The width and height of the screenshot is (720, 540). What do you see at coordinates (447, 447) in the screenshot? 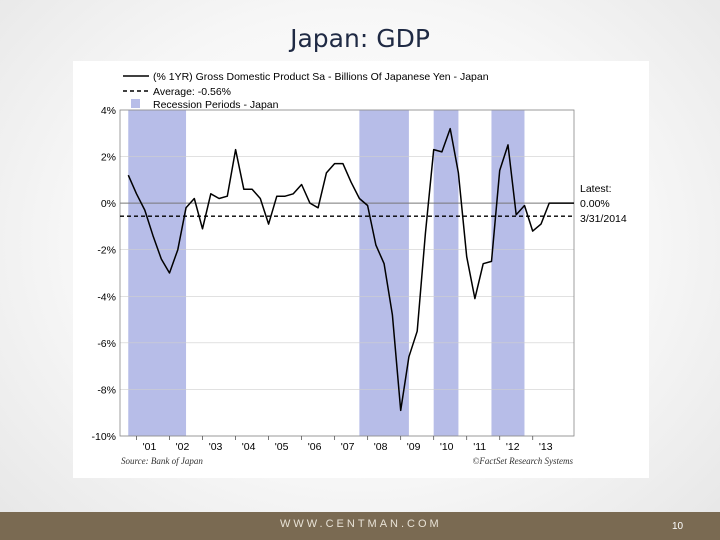
I see `x-tick-label: '10` at bounding box center [447, 447].